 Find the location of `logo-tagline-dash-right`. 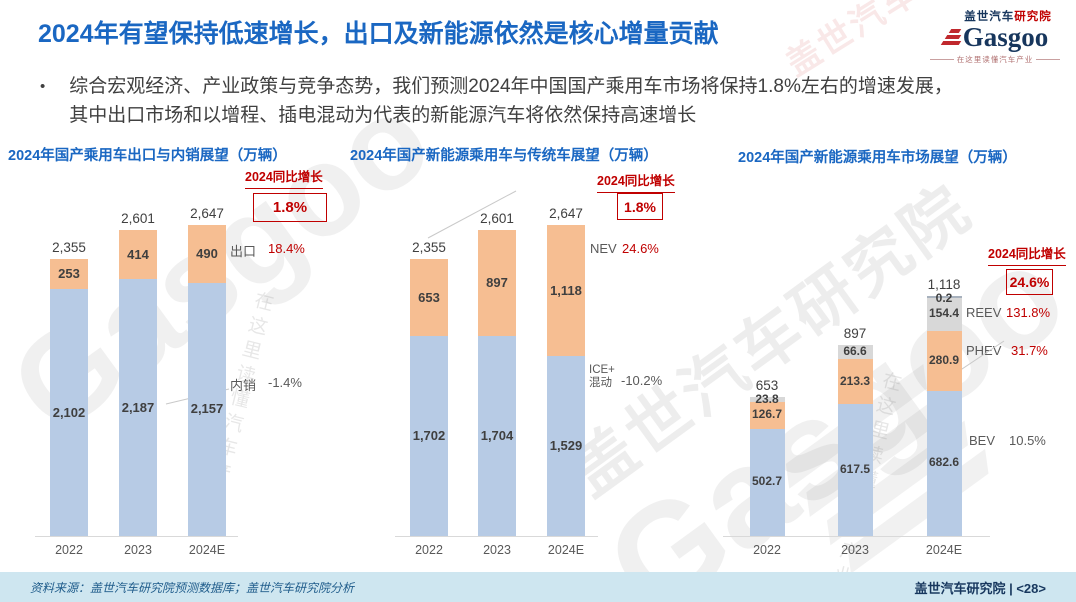

logo-tagline-dash-right is located at coordinates (1048, 59).